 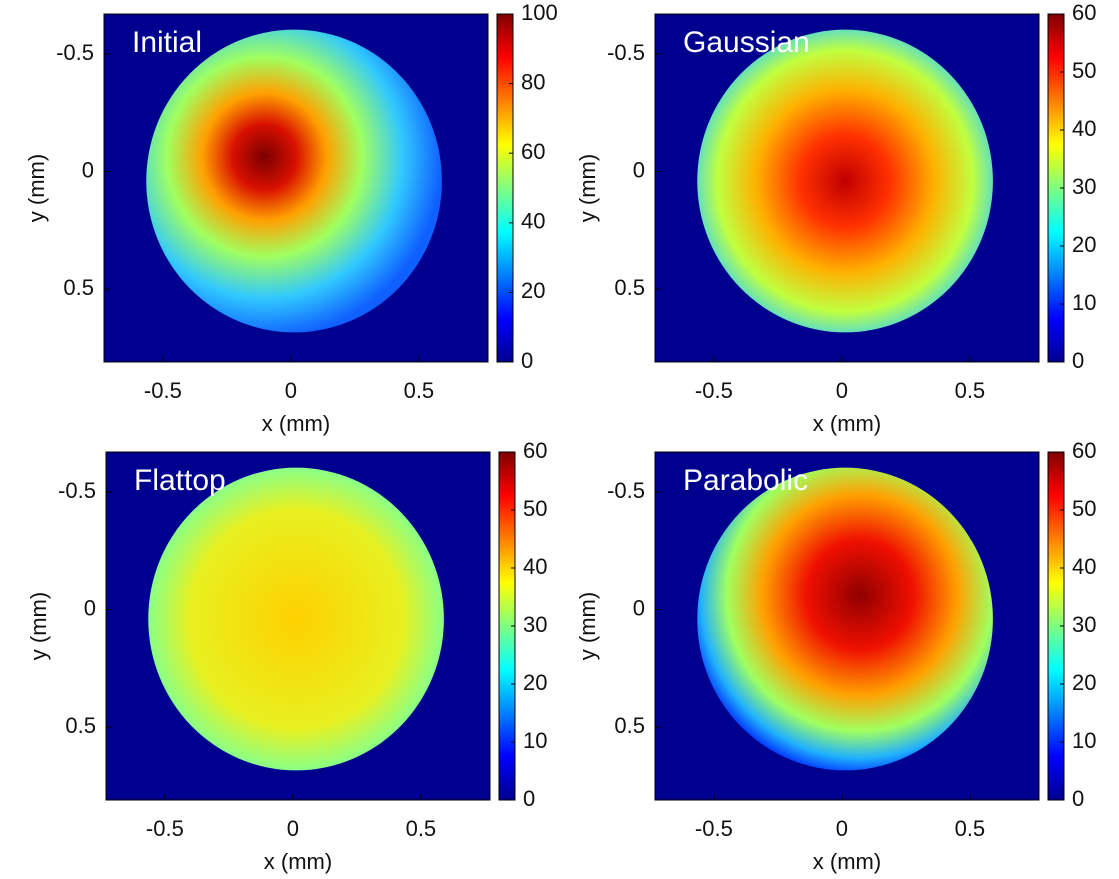 What do you see at coordinates (539, 12) in the screenshot?
I see `colorbar-tick-label: 100` at bounding box center [539, 12].